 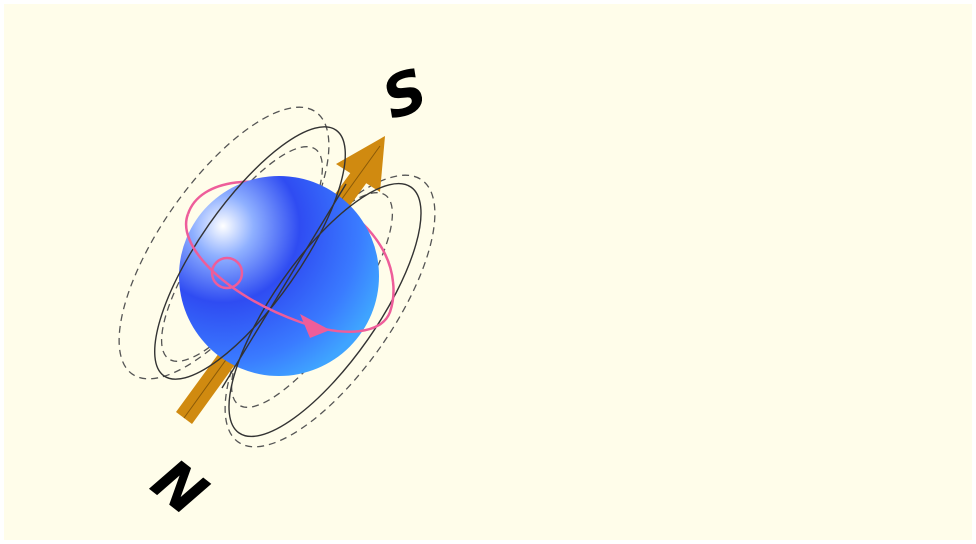 I want to click on sphere, so click(x=279, y=276).